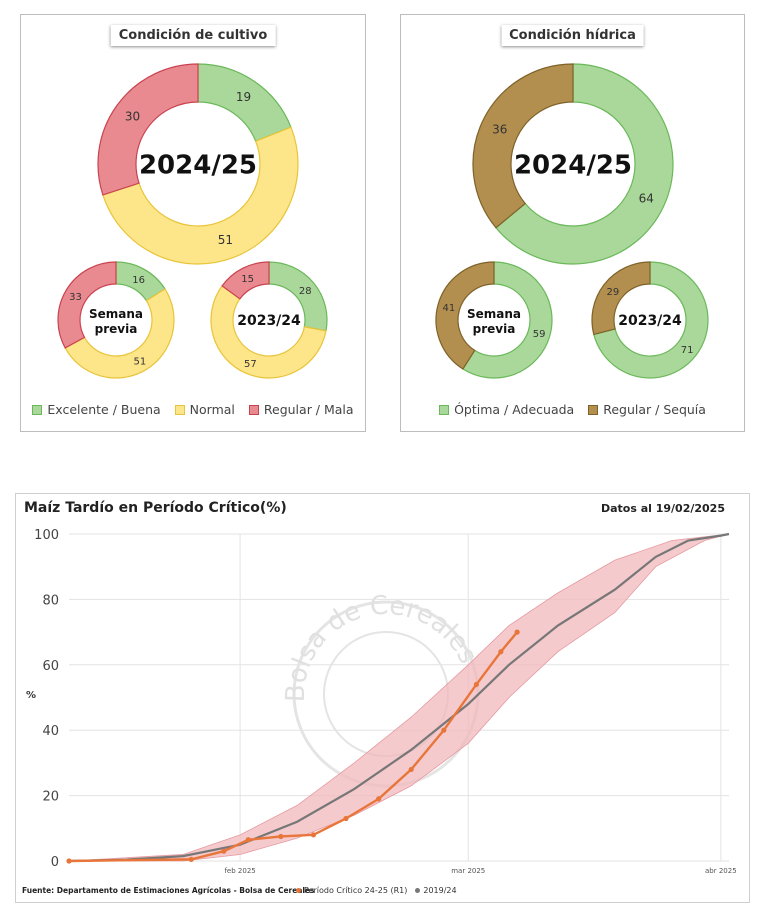  Describe the element at coordinates (539, 334) in the screenshot. I see `water-prev-donut-value-good: 59` at that location.